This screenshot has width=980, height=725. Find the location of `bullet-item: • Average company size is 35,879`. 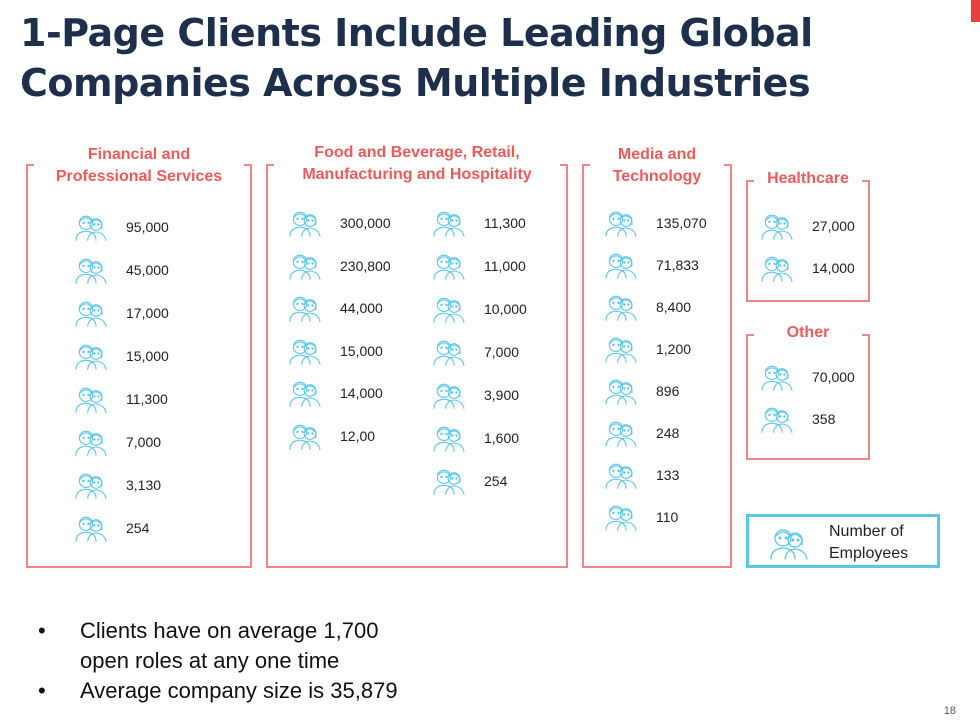

bullet-item: • Average company size is 35,879 is located at coordinates (218, 691).